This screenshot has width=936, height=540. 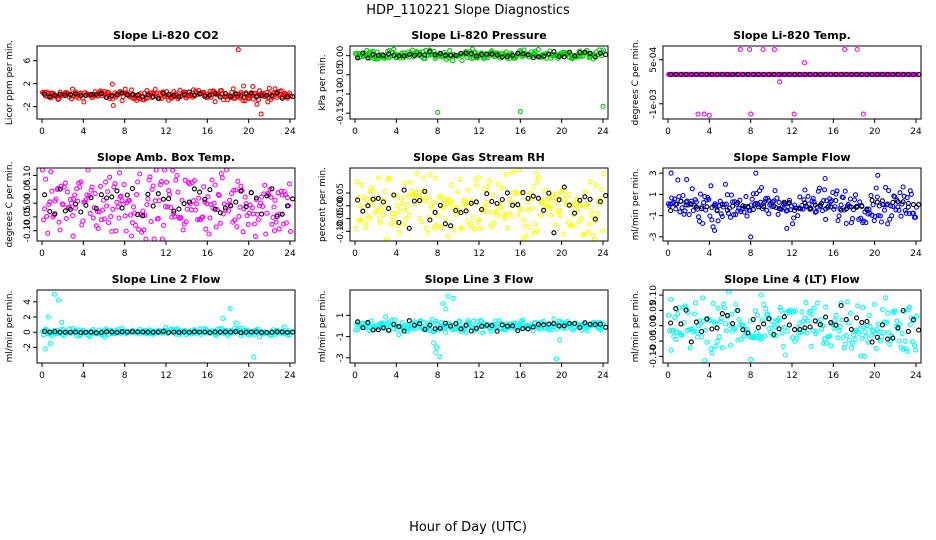 I want to click on y-tick-label: -3, so click(x=654, y=236).